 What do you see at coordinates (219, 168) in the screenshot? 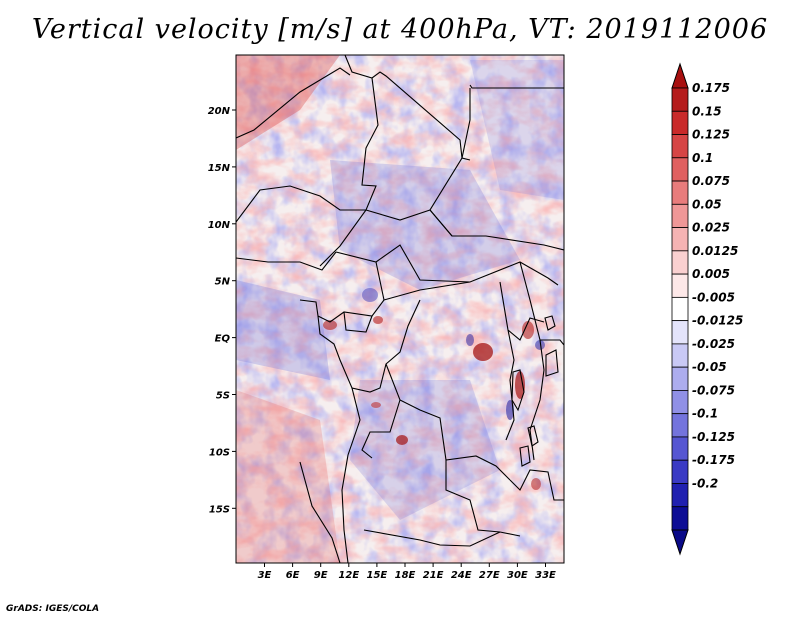
I see `lat-label: 15N` at bounding box center [219, 168].